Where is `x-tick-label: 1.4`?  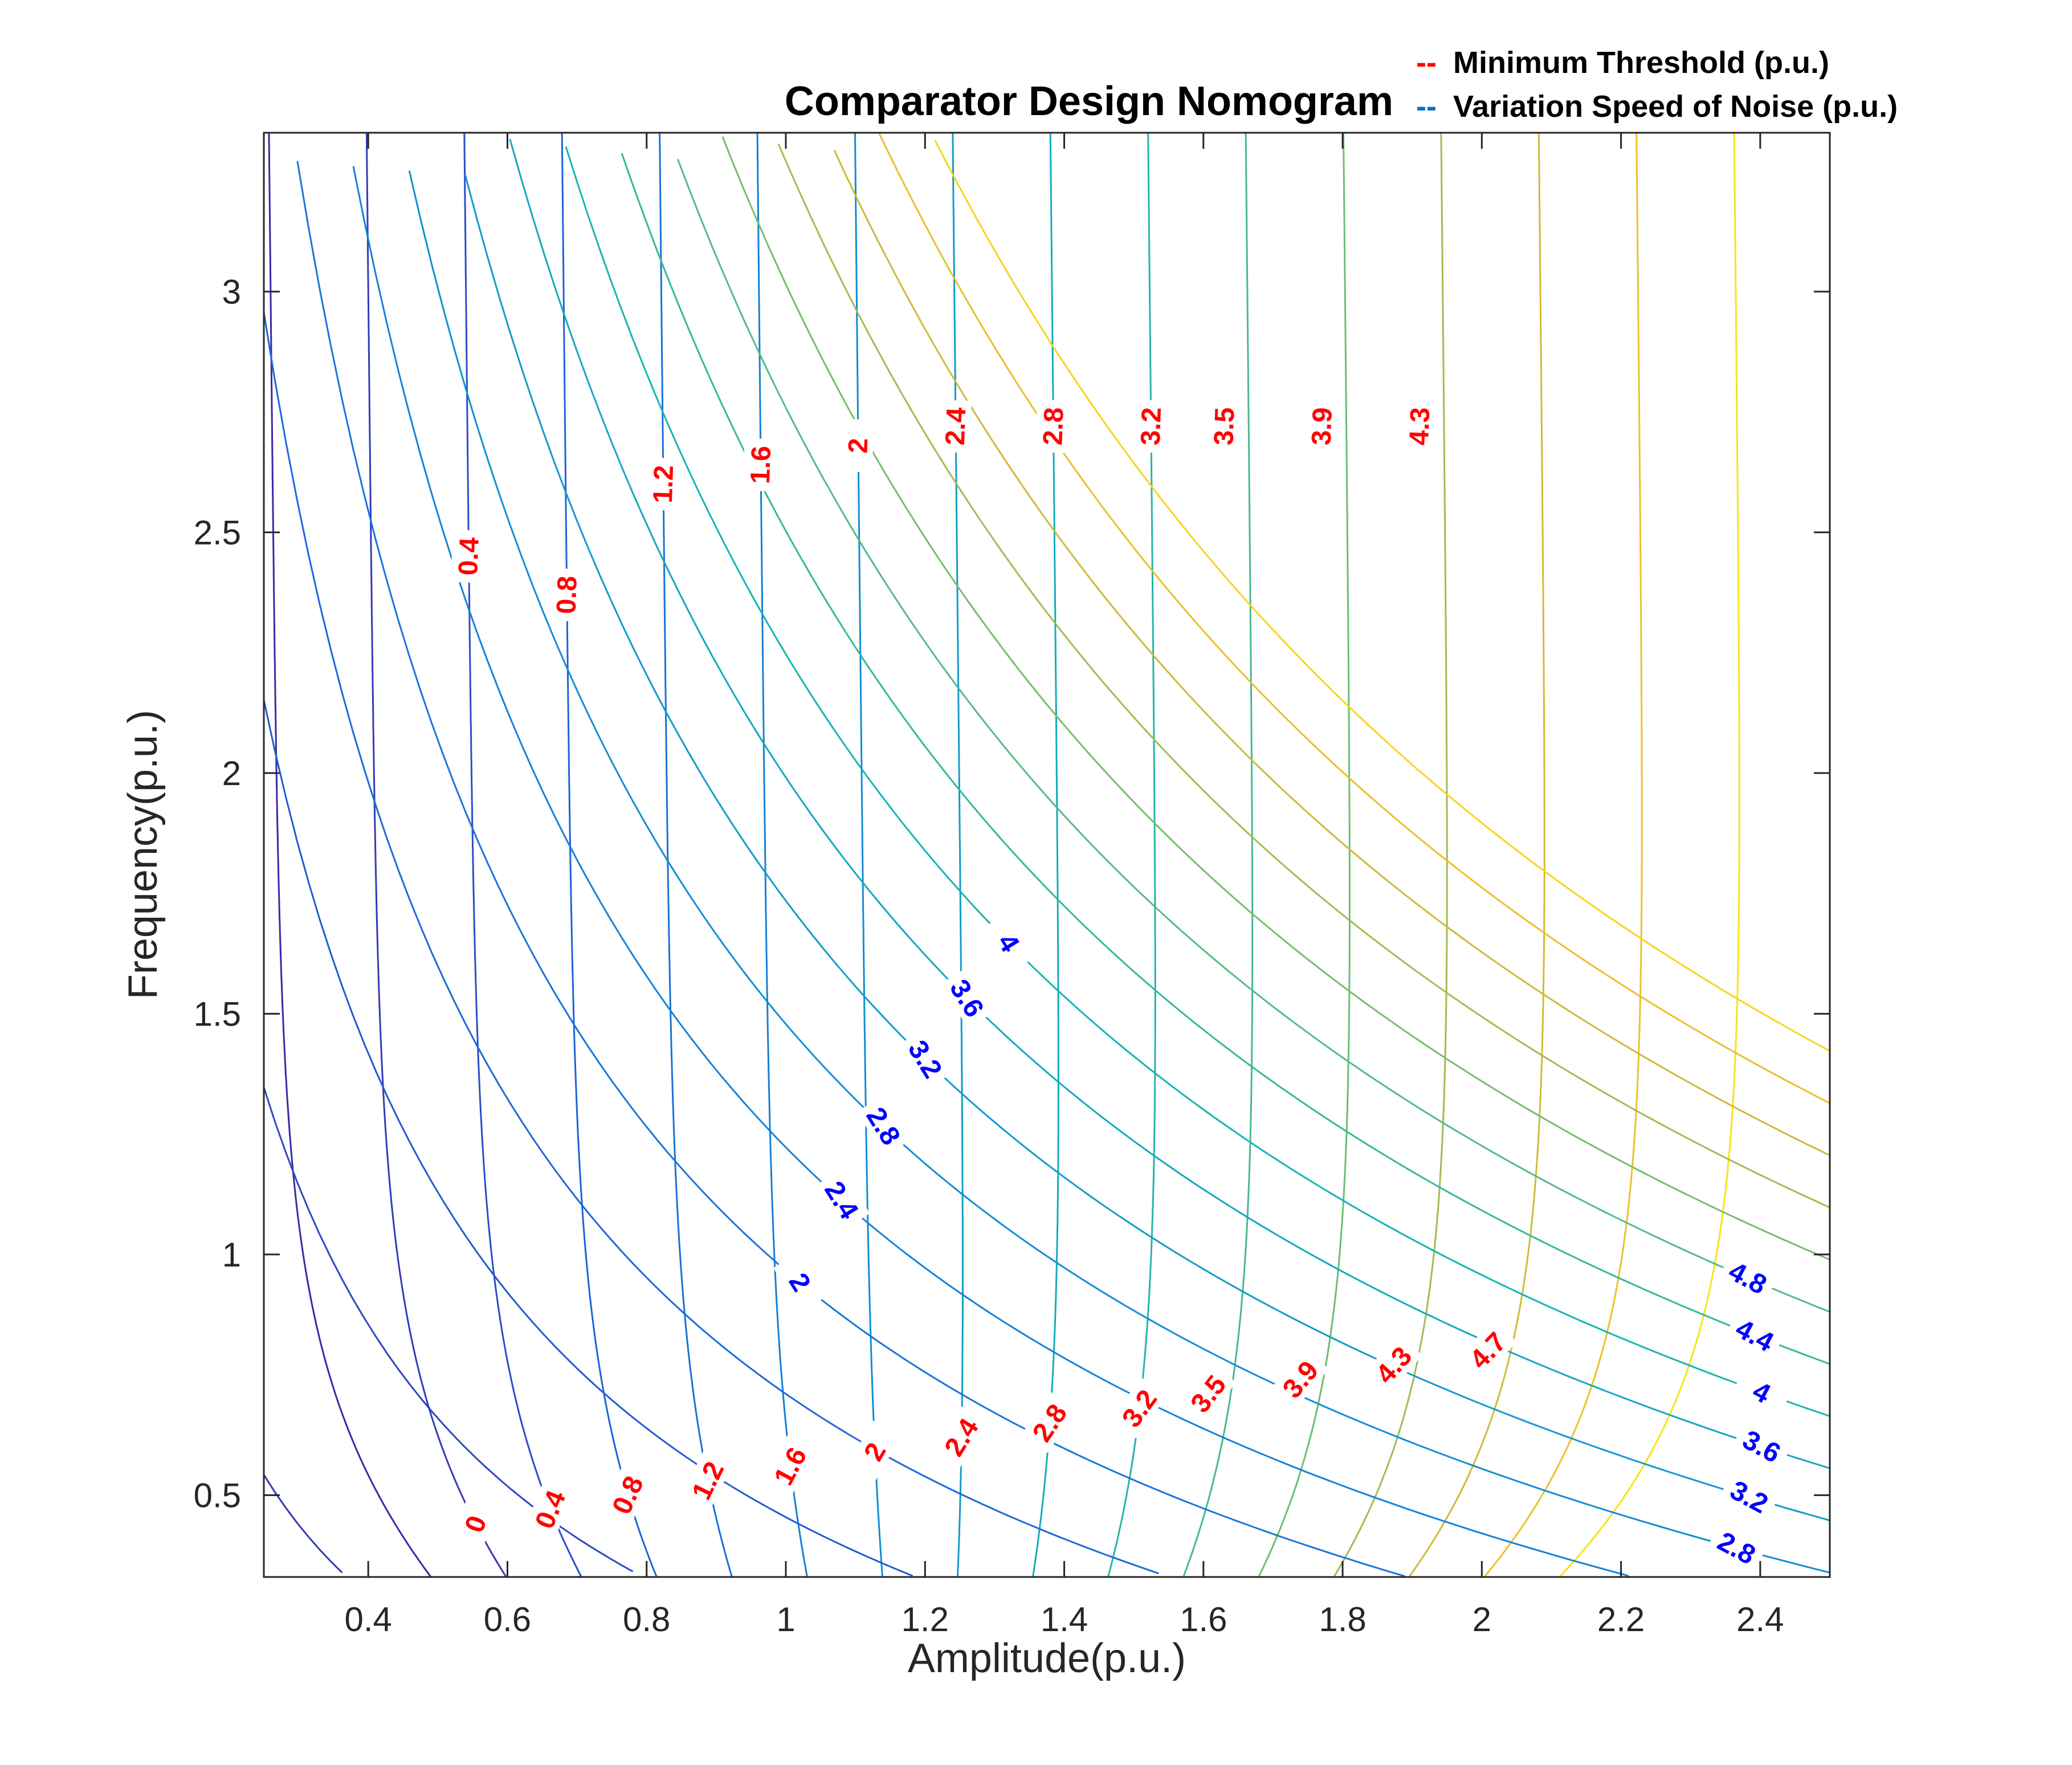
x-tick-label: 1.4 is located at coordinates (1064, 1619).